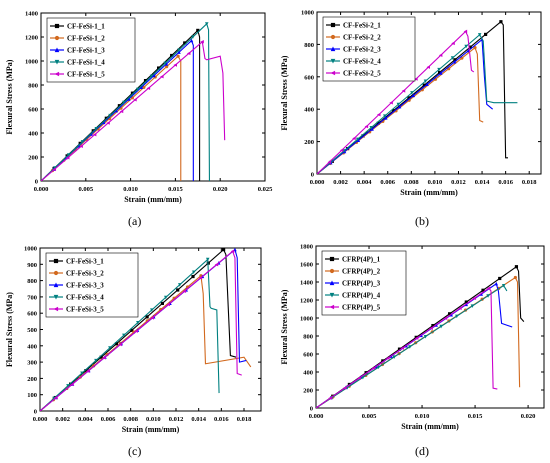  I want to click on y-axis-label: Flexural Stress (MPa), so click(284, 92).